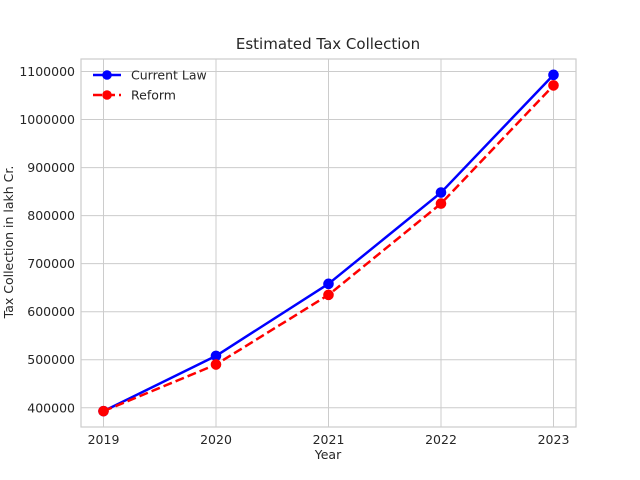 This screenshot has height=480, width=640. What do you see at coordinates (150, 85) in the screenshot?
I see `legend: Current Law Reform` at bounding box center [150, 85].